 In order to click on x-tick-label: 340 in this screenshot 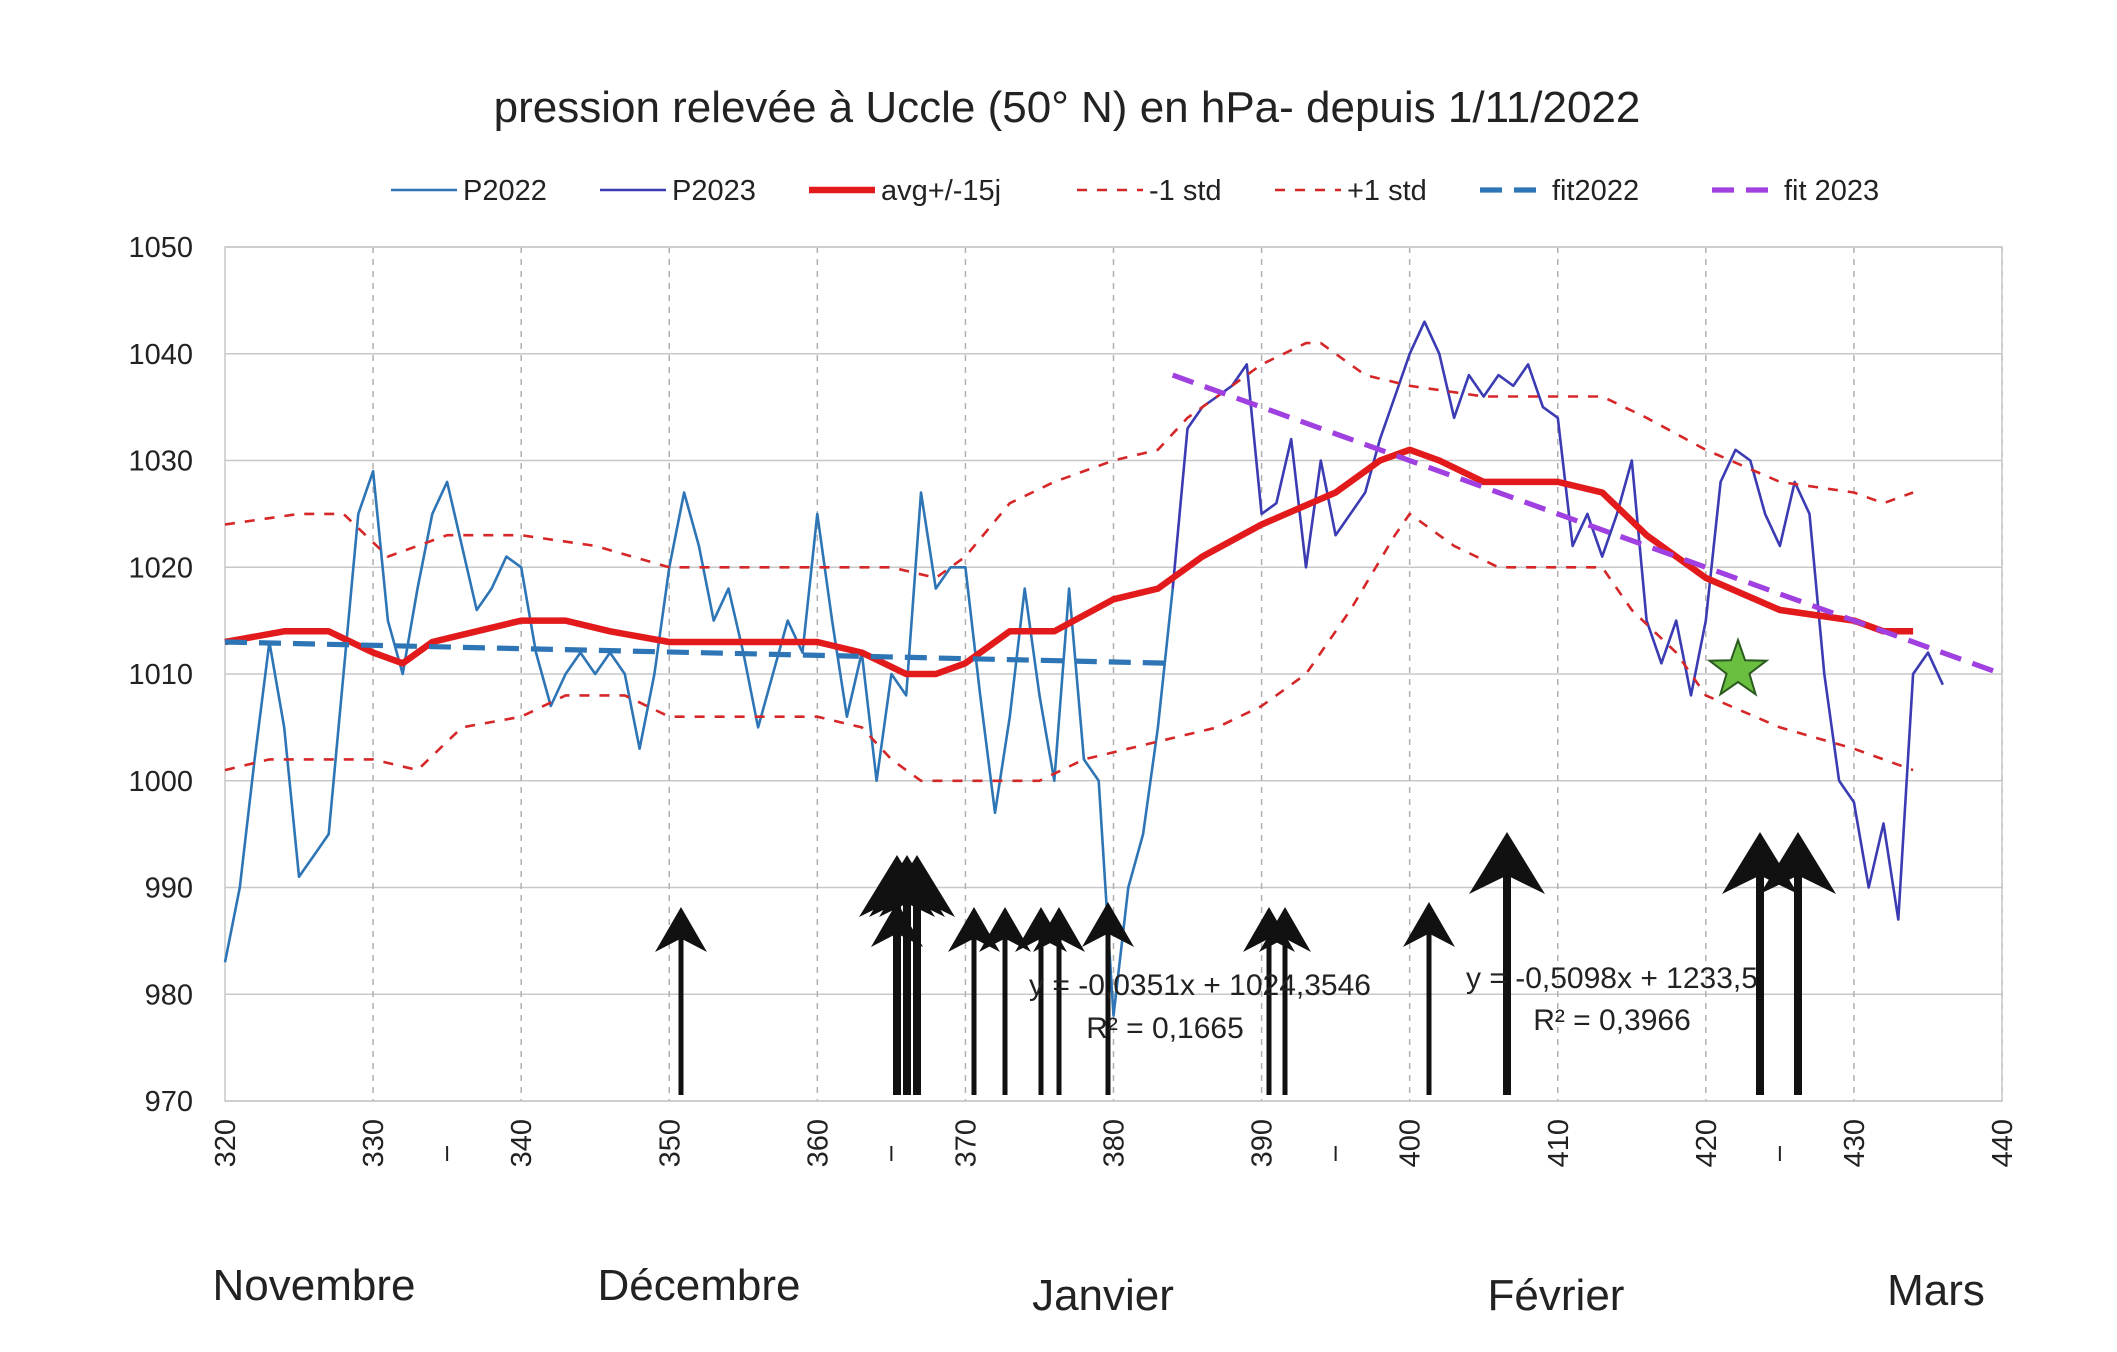, I will do `click(522, 1143)`.